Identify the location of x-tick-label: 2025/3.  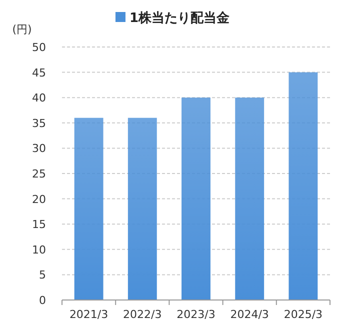
(303, 314).